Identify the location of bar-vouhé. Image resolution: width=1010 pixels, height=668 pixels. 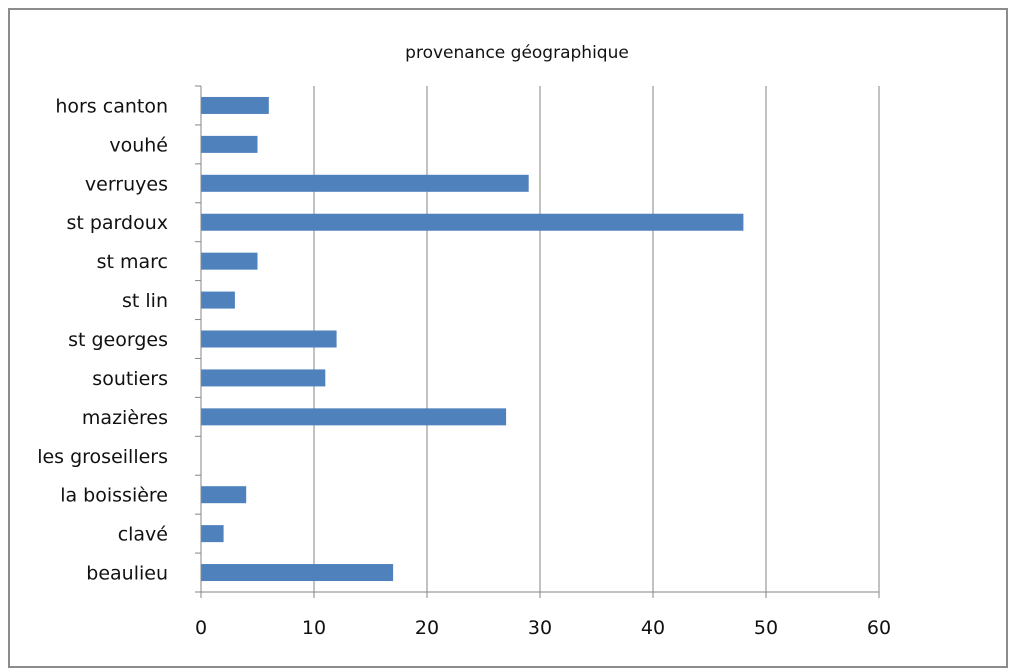
(229, 144).